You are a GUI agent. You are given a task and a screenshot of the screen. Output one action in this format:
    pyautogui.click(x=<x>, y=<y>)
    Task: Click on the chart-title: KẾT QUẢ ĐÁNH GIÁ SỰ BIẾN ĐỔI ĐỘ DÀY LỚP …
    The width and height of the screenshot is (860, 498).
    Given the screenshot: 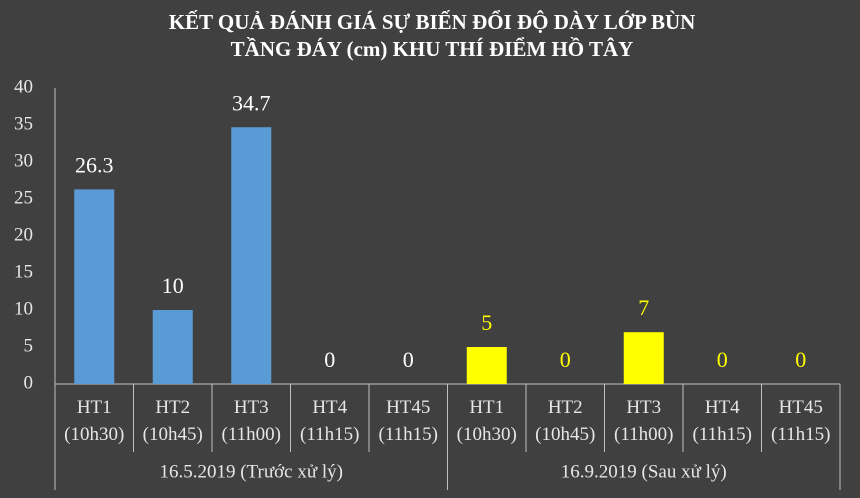 What is the action you would take?
    pyautogui.click(x=432, y=22)
    